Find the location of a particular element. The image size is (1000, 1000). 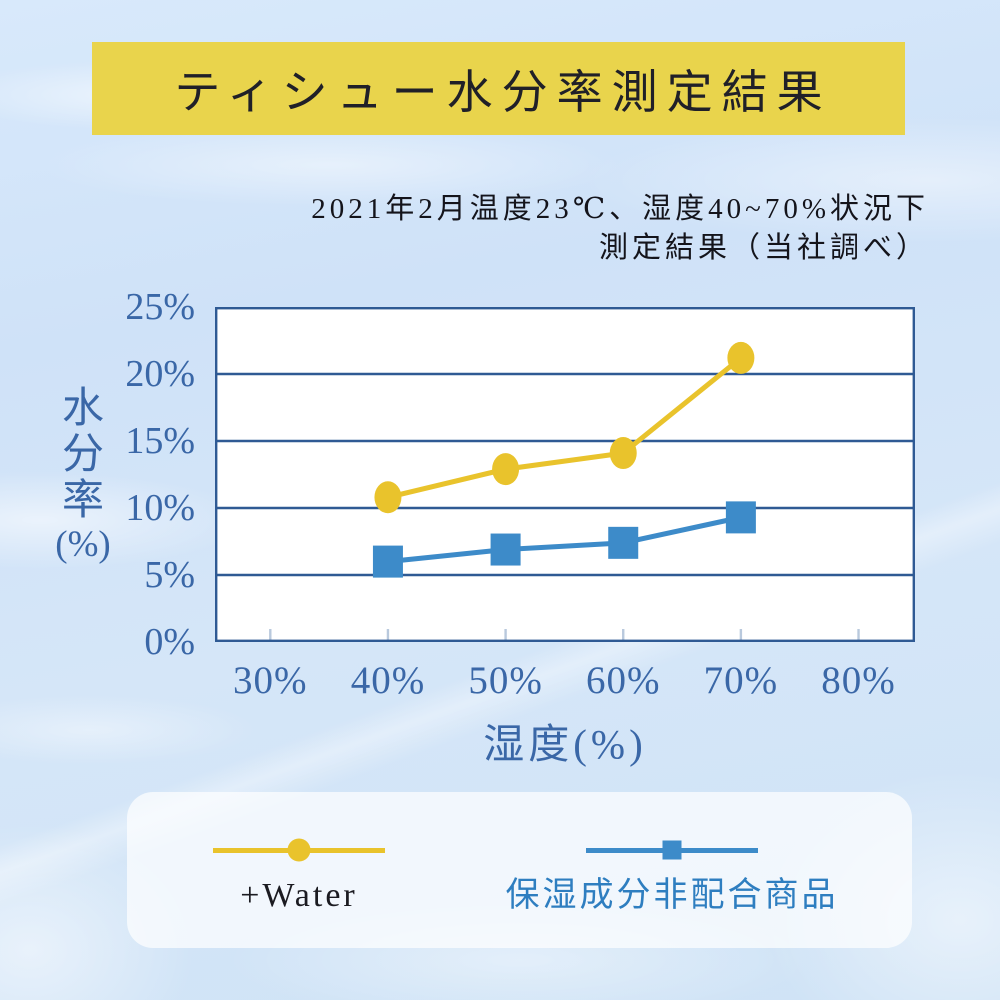

y-tick-label: 25% is located at coordinates (160, 307).